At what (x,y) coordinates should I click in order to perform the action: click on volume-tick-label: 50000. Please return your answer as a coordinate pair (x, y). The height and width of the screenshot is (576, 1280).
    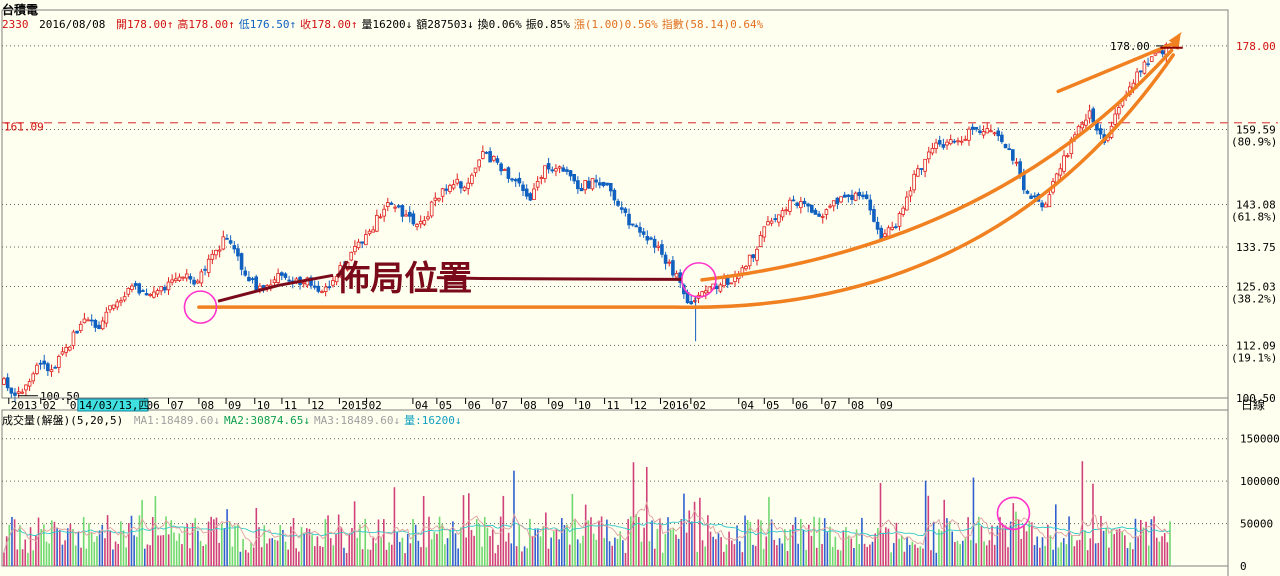
    Looking at the image, I should click on (1256, 524).